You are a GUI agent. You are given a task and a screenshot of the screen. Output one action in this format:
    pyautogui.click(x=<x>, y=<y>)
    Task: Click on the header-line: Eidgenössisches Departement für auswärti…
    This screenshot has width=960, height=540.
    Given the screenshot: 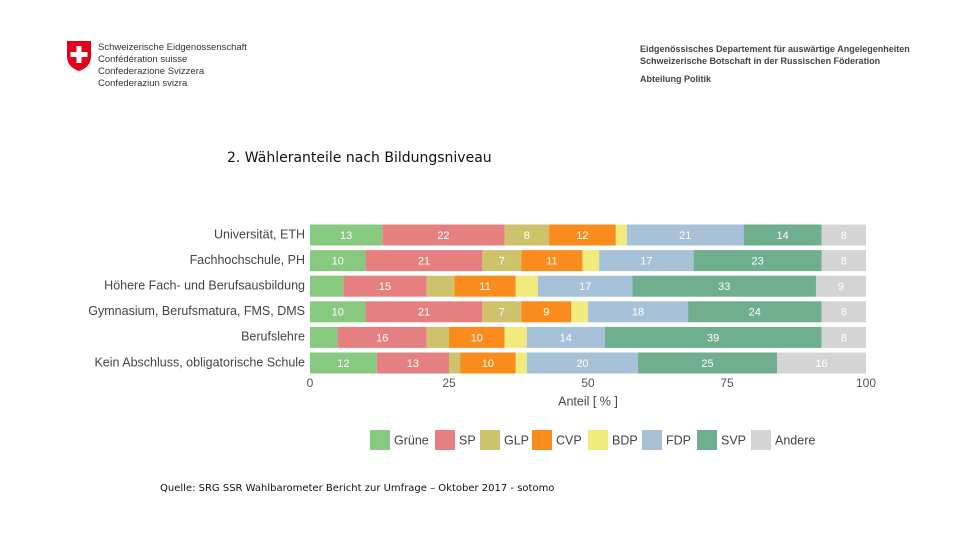 What is the action you would take?
    pyautogui.click(x=775, y=49)
    